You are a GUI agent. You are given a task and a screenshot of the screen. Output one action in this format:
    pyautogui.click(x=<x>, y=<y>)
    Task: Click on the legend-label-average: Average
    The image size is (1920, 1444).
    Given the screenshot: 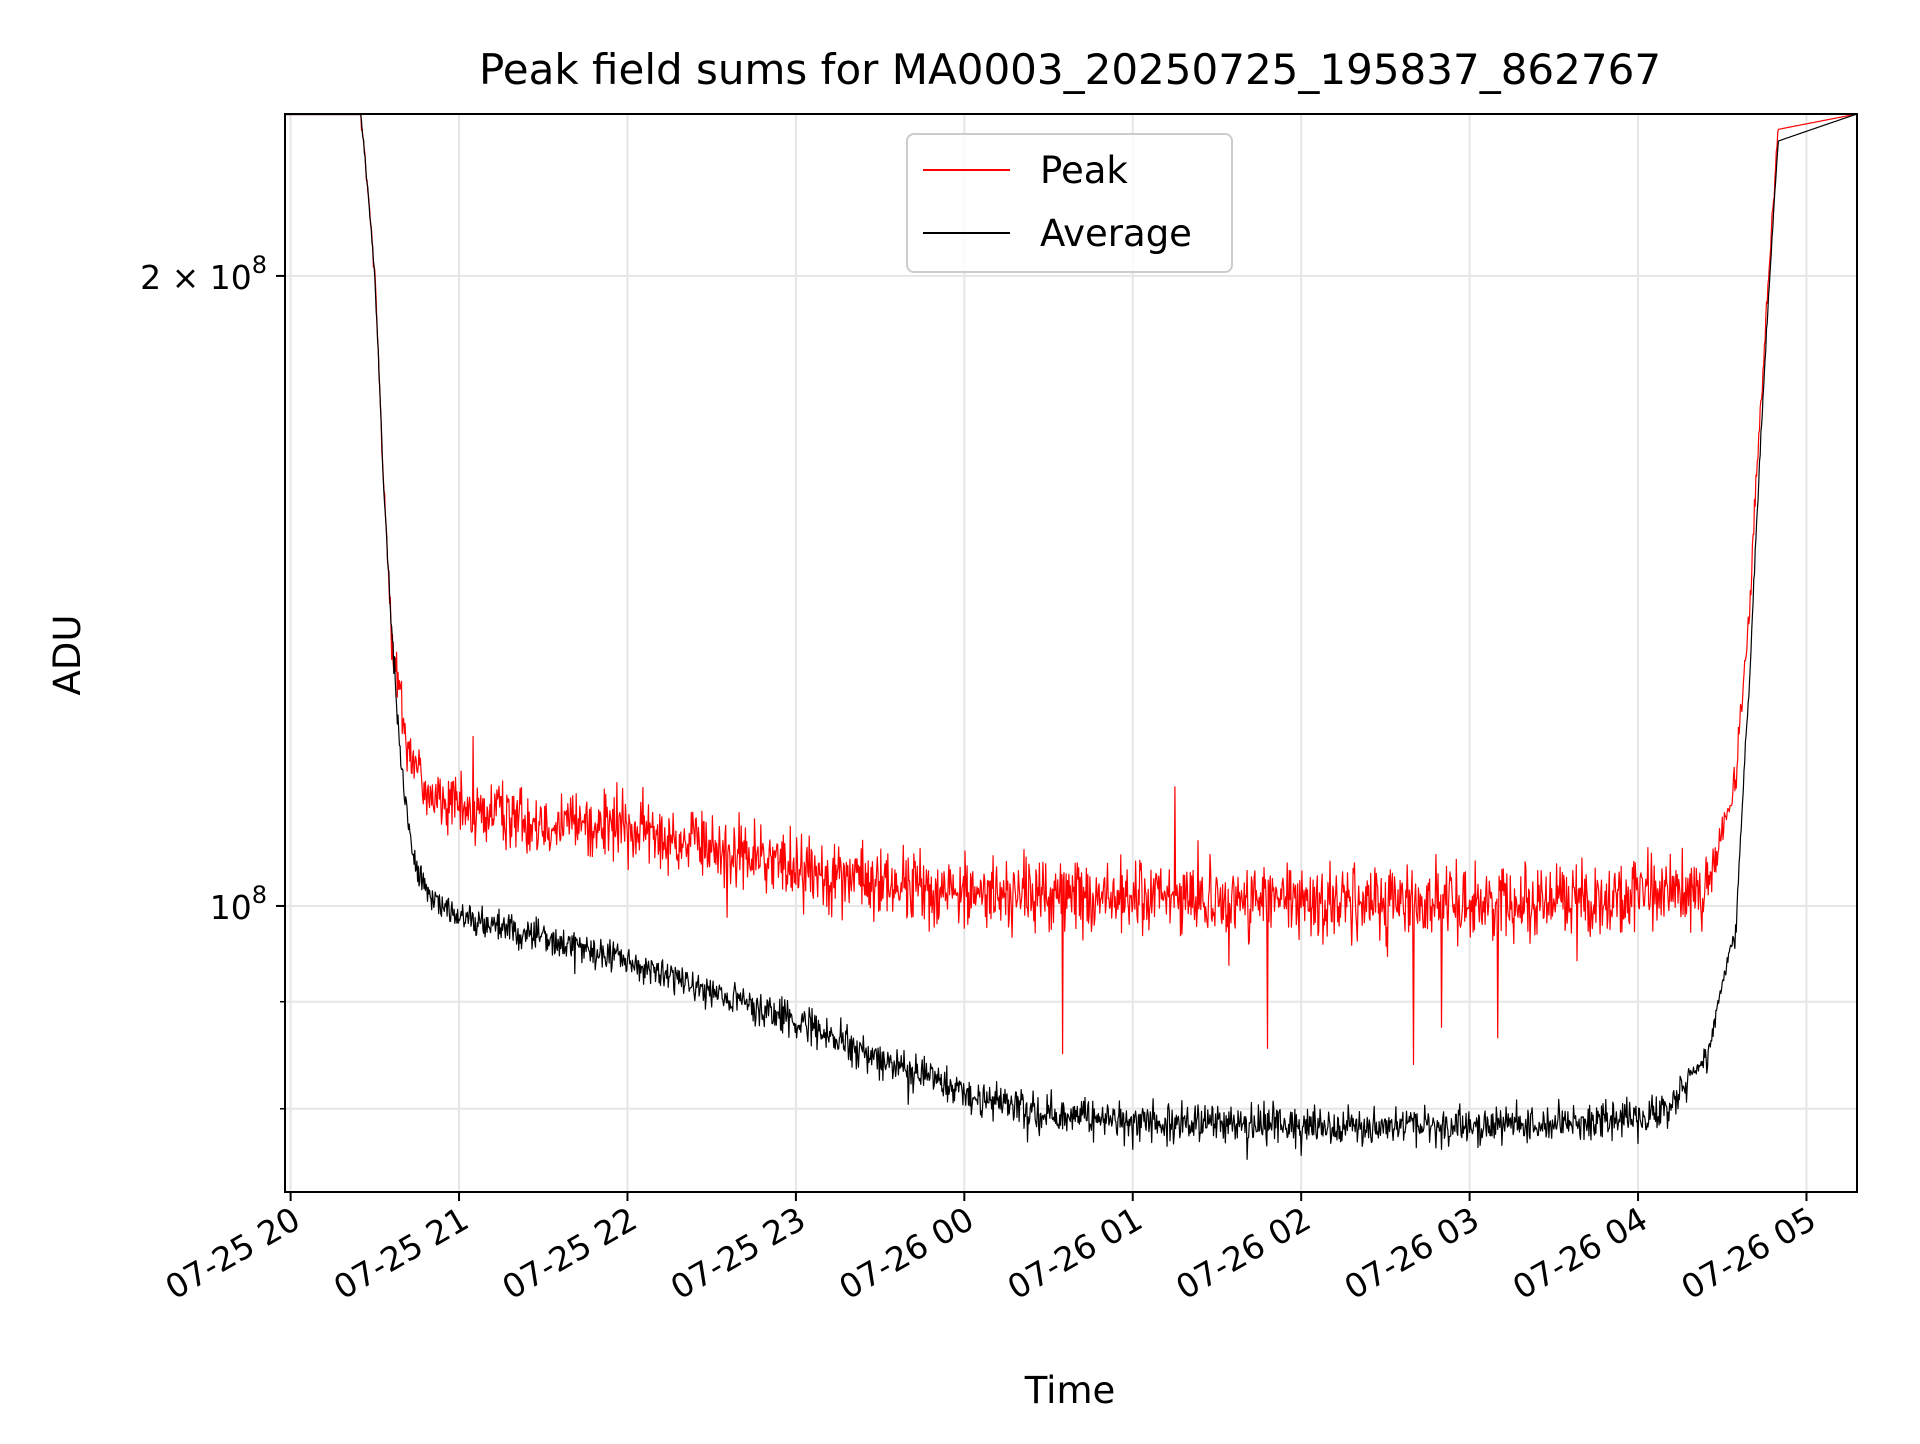 What is the action you would take?
    pyautogui.click(x=1116, y=233)
    